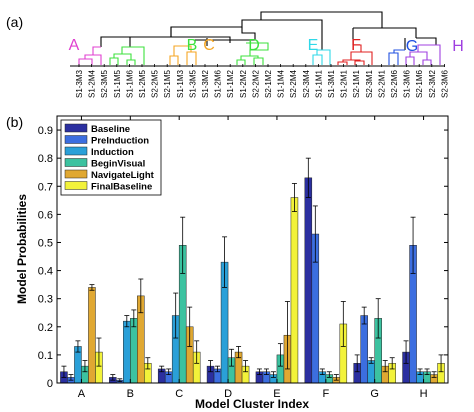 This screenshot has height=412, width=474. I want to click on legend-label-baseline: Baseline, so click(110, 129).